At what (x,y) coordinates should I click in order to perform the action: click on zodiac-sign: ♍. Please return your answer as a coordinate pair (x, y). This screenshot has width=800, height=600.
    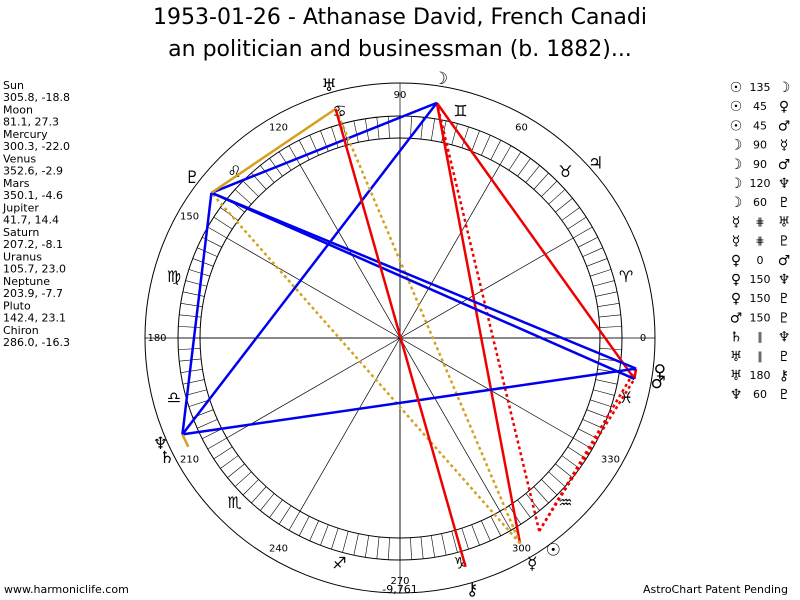
    Looking at the image, I should click on (174, 276).